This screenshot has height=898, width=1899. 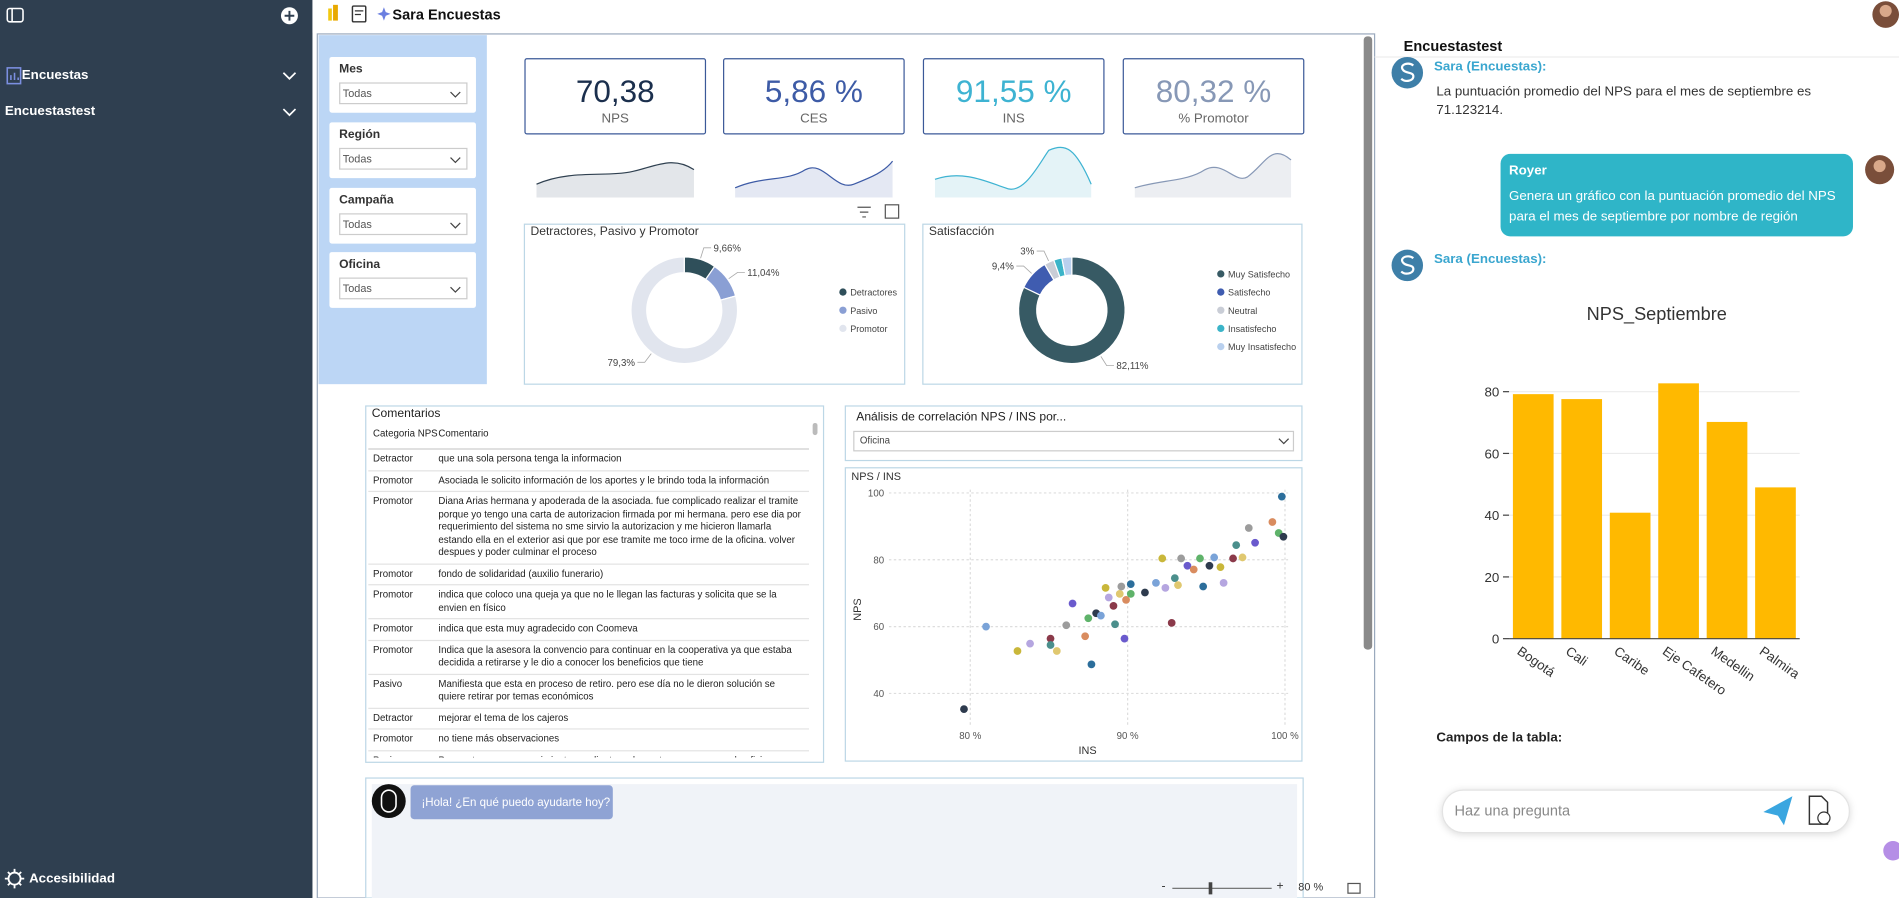 What do you see at coordinates (1354, 888) in the screenshot?
I see `fit-icon` at bounding box center [1354, 888].